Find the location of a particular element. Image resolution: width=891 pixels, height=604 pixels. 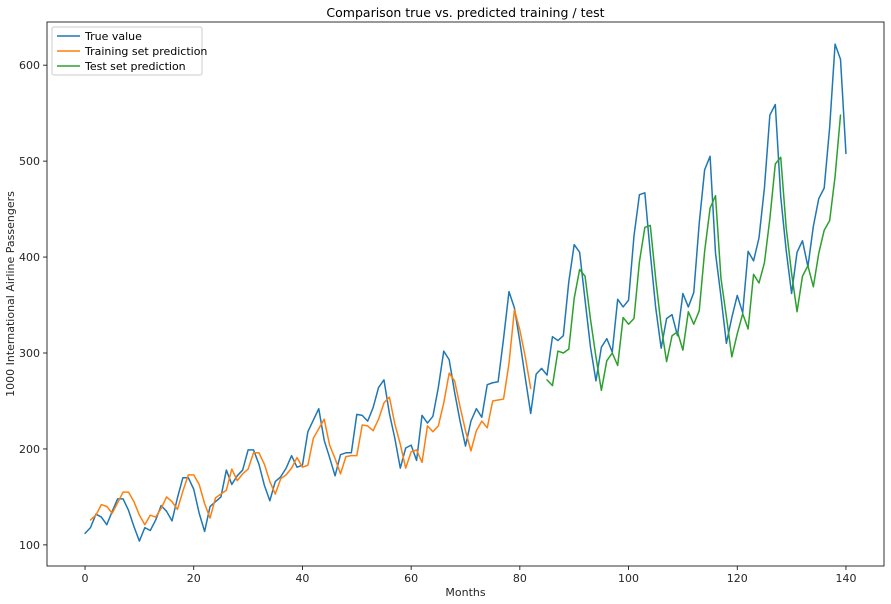

legend-label-2: Training set prediction is located at coordinates (145, 51).